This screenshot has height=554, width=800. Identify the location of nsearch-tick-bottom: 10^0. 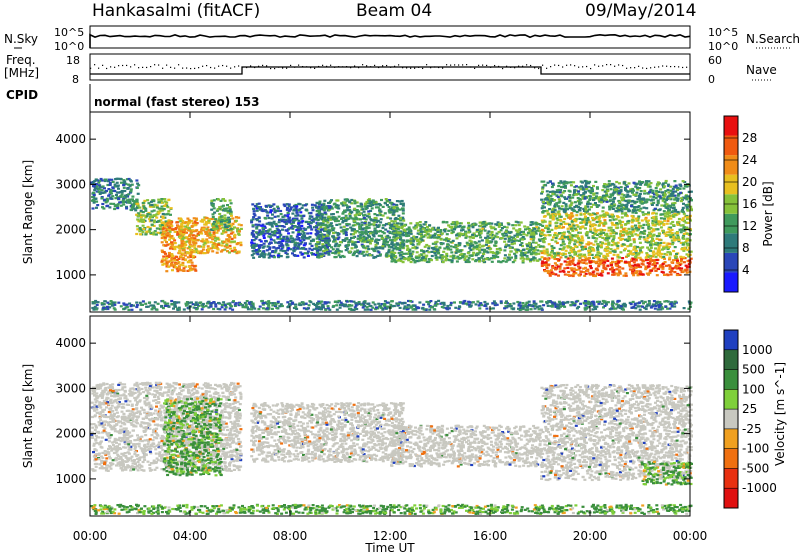
(723, 46).